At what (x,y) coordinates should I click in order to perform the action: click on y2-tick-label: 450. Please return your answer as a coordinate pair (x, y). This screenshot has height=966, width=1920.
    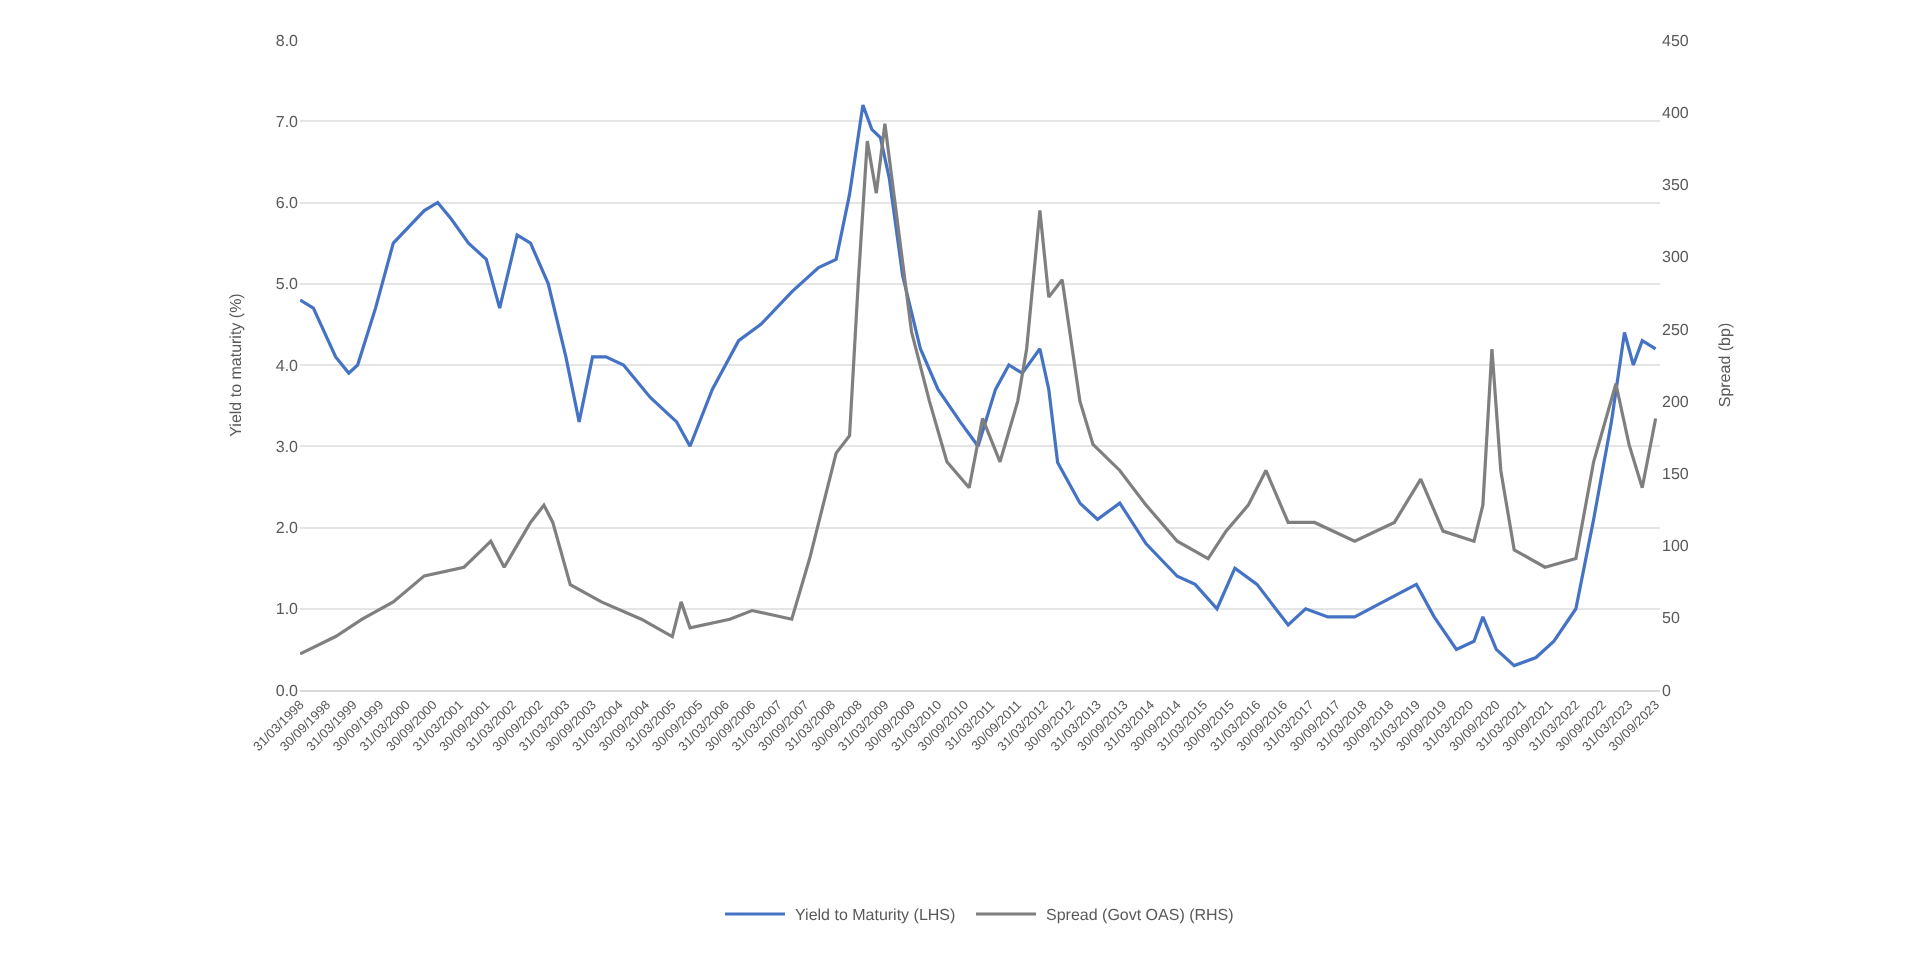
    Looking at the image, I should click on (1676, 40).